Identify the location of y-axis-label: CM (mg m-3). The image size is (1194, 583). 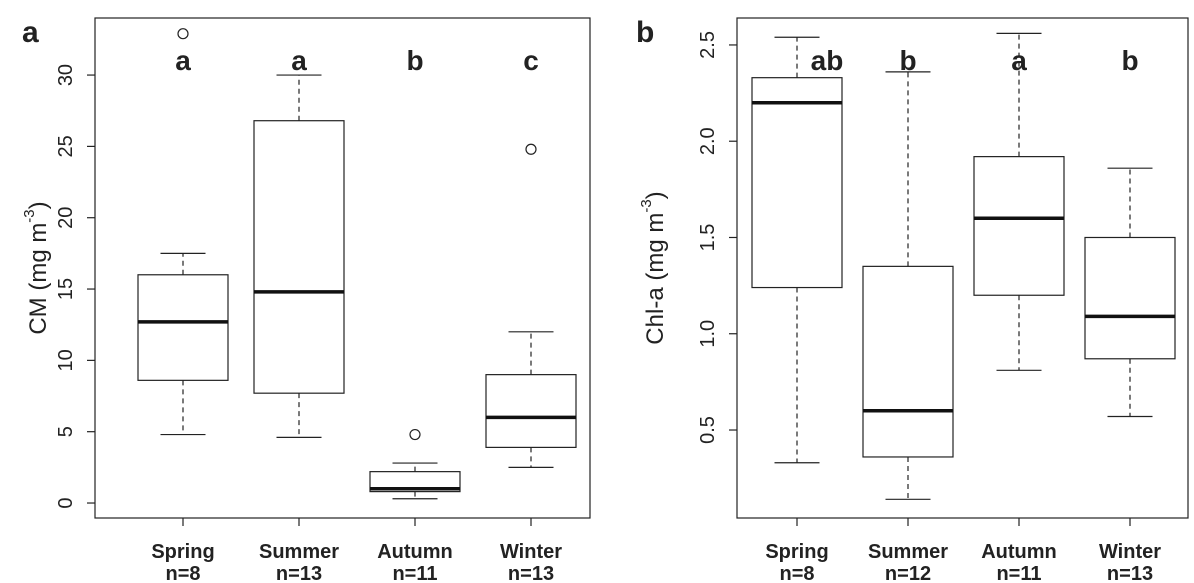
(36, 267).